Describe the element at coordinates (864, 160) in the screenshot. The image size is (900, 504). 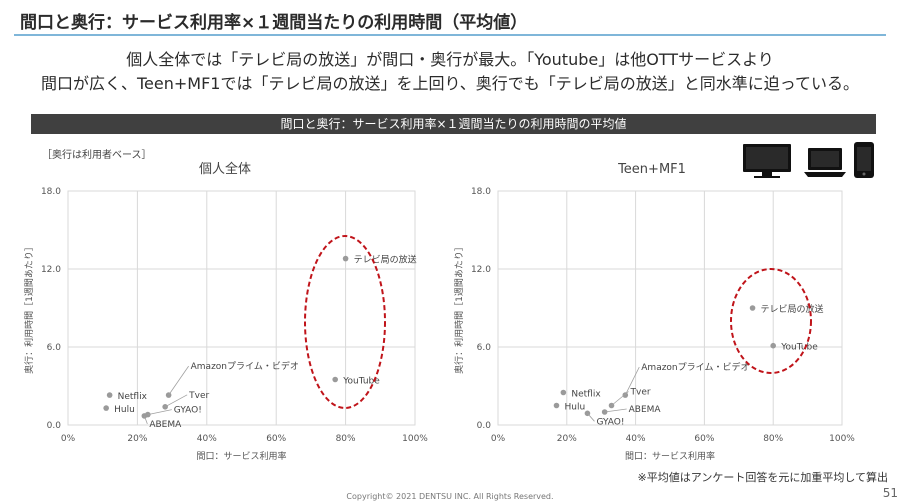
I see `smartphone-icon` at that location.